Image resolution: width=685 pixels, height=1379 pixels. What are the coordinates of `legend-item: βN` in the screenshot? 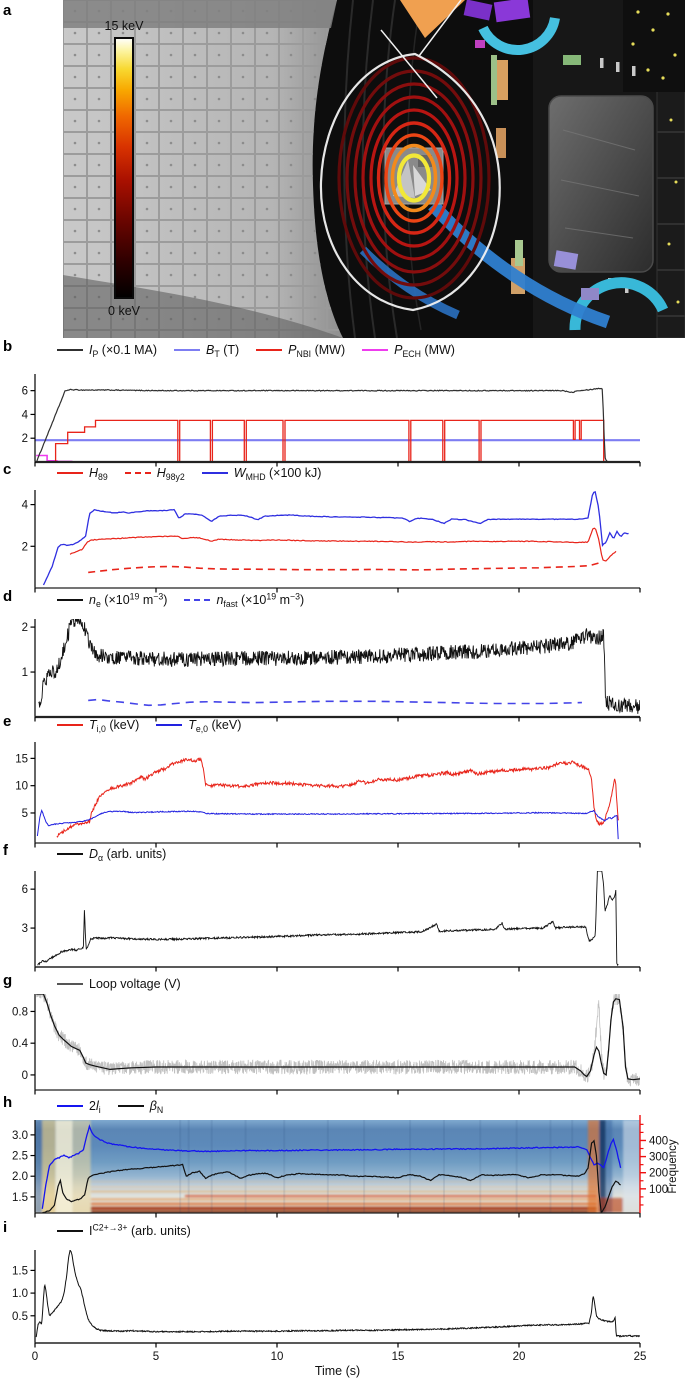 It's located at (140, 1106).